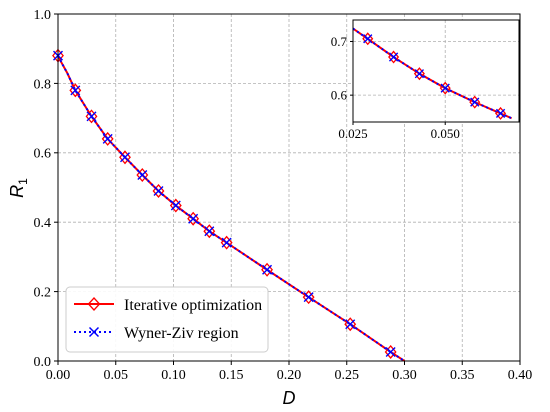 This screenshot has height=412, width=550. I want to click on y-axis-label-subscript: 1, so click(23, 181).